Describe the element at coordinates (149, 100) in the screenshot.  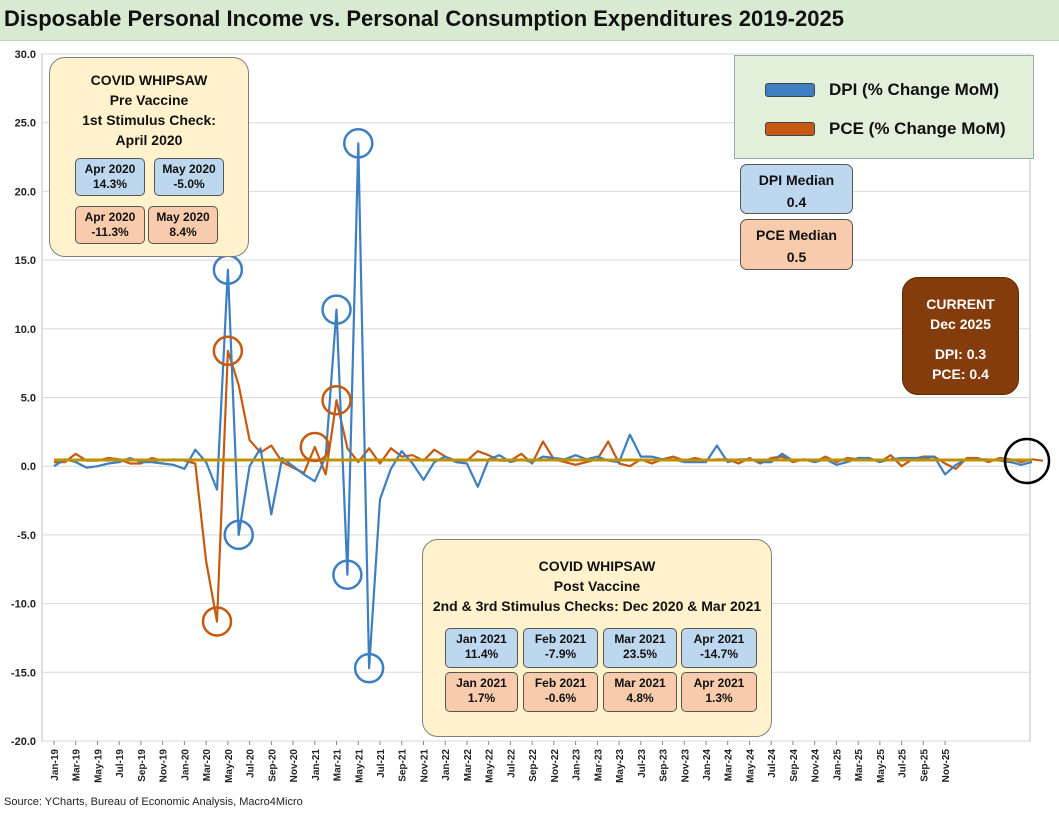
I see `callout-pre-line2: Pre Vaccine` at that location.